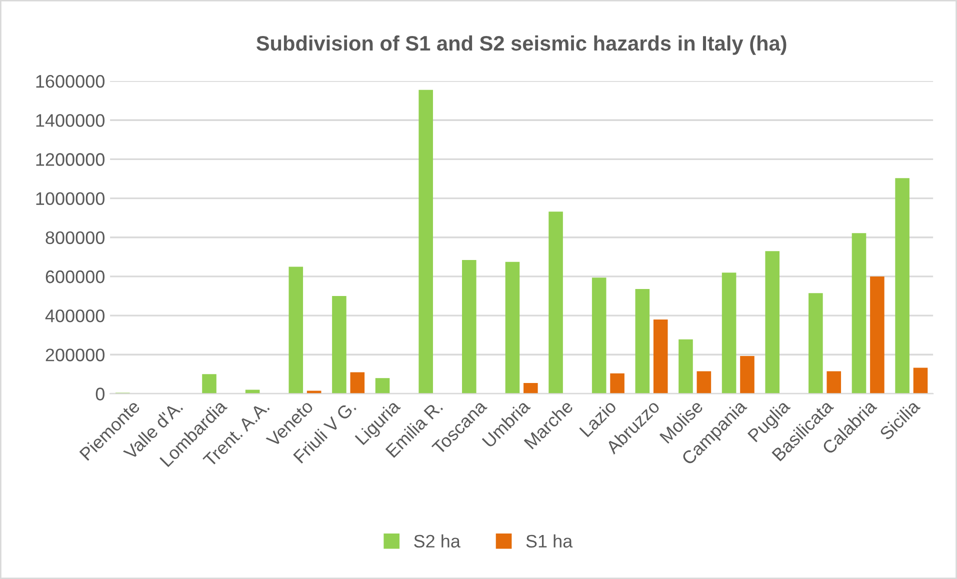 The image size is (957, 579). What do you see at coordinates (75, 355) in the screenshot?
I see `y-tick-label: 200000` at bounding box center [75, 355].